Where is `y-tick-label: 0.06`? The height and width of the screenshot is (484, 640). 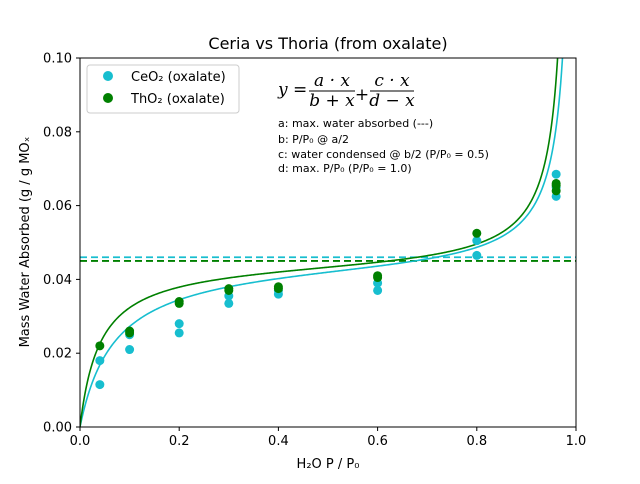 y-tick-label: 0.06 is located at coordinates (57, 206).